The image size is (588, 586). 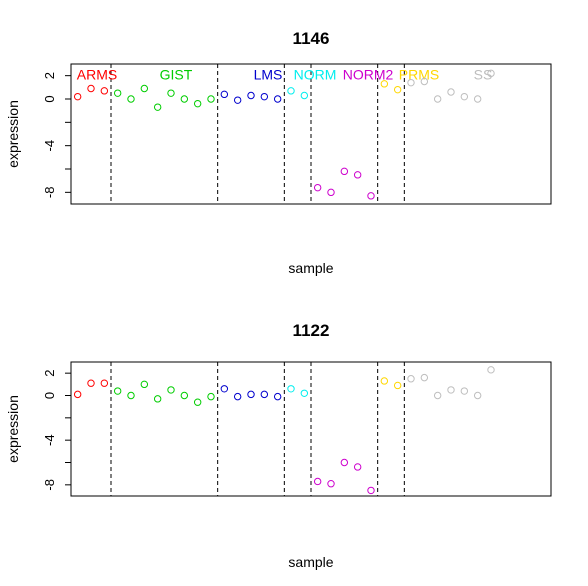 I want to click on group-label-ss: SS, so click(x=483, y=75).